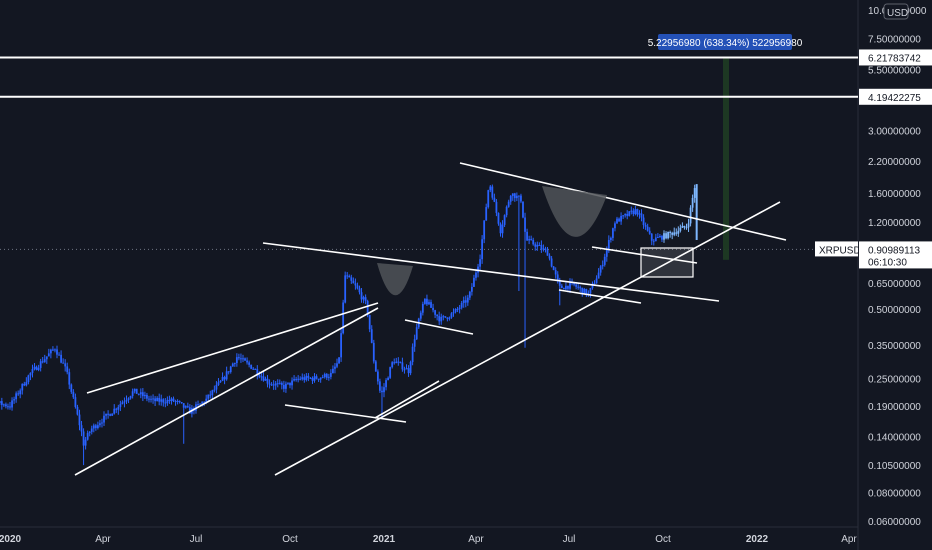 The width and height of the screenshot is (932, 550). What do you see at coordinates (232, 348) in the screenshot?
I see `channel-upper-line-2020` at bounding box center [232, 348].